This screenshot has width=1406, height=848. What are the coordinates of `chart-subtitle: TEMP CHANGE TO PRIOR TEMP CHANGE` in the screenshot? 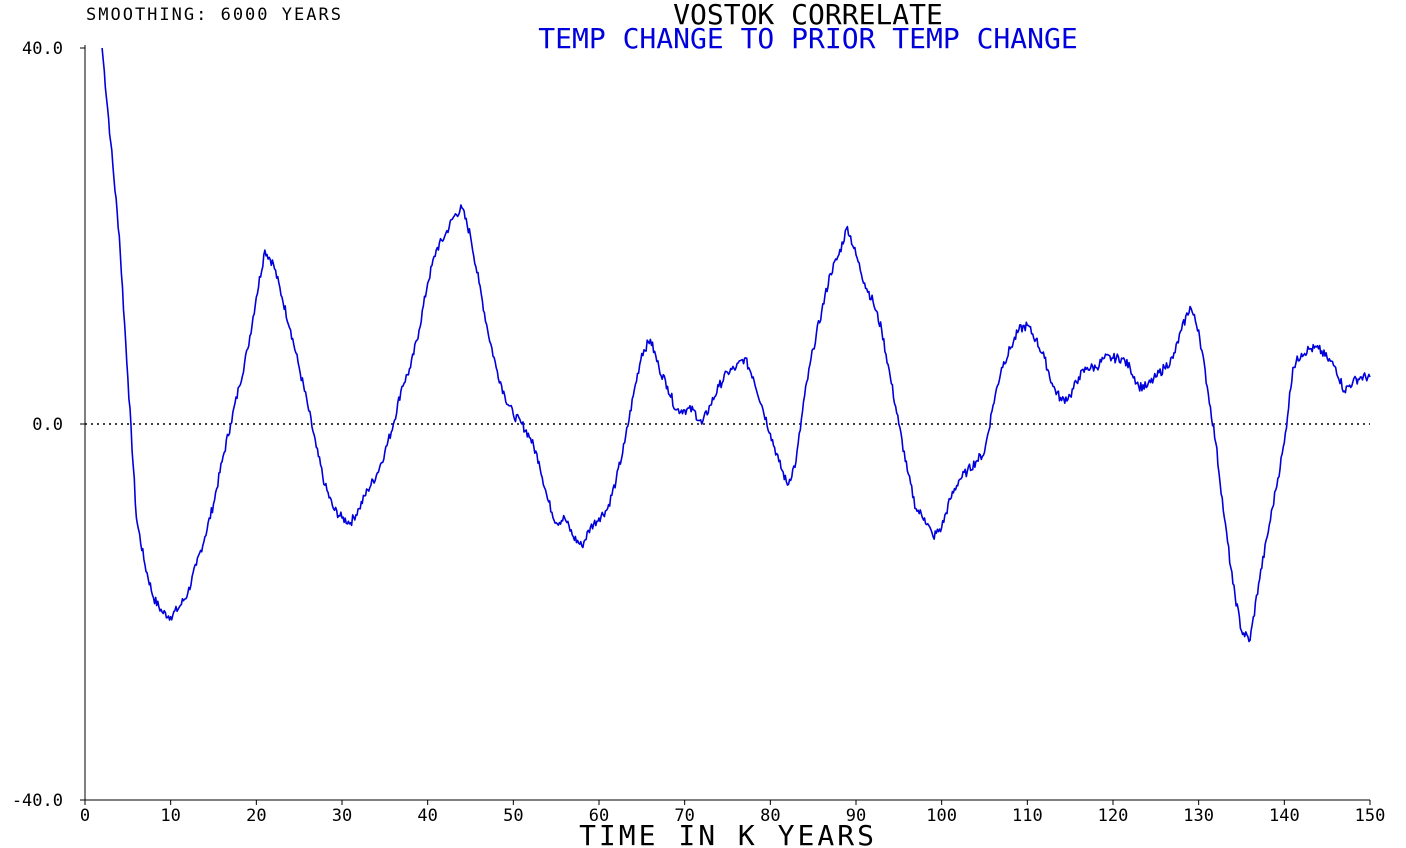 It's located at (807, 38).